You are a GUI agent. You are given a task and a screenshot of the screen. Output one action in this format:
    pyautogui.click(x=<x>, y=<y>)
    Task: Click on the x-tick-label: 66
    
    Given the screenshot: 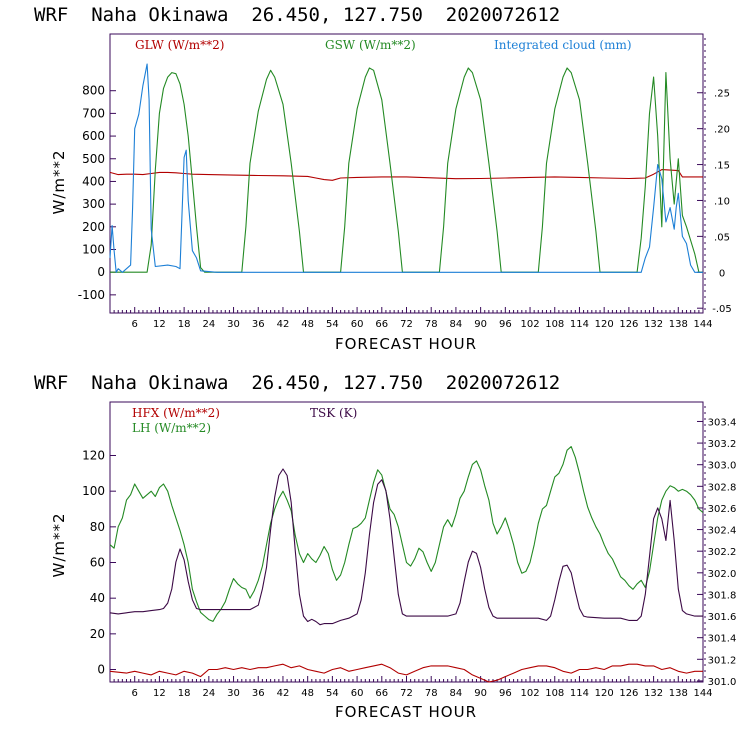 What is the action you would take?
    pyautogui.click(x=381, y=693)
    